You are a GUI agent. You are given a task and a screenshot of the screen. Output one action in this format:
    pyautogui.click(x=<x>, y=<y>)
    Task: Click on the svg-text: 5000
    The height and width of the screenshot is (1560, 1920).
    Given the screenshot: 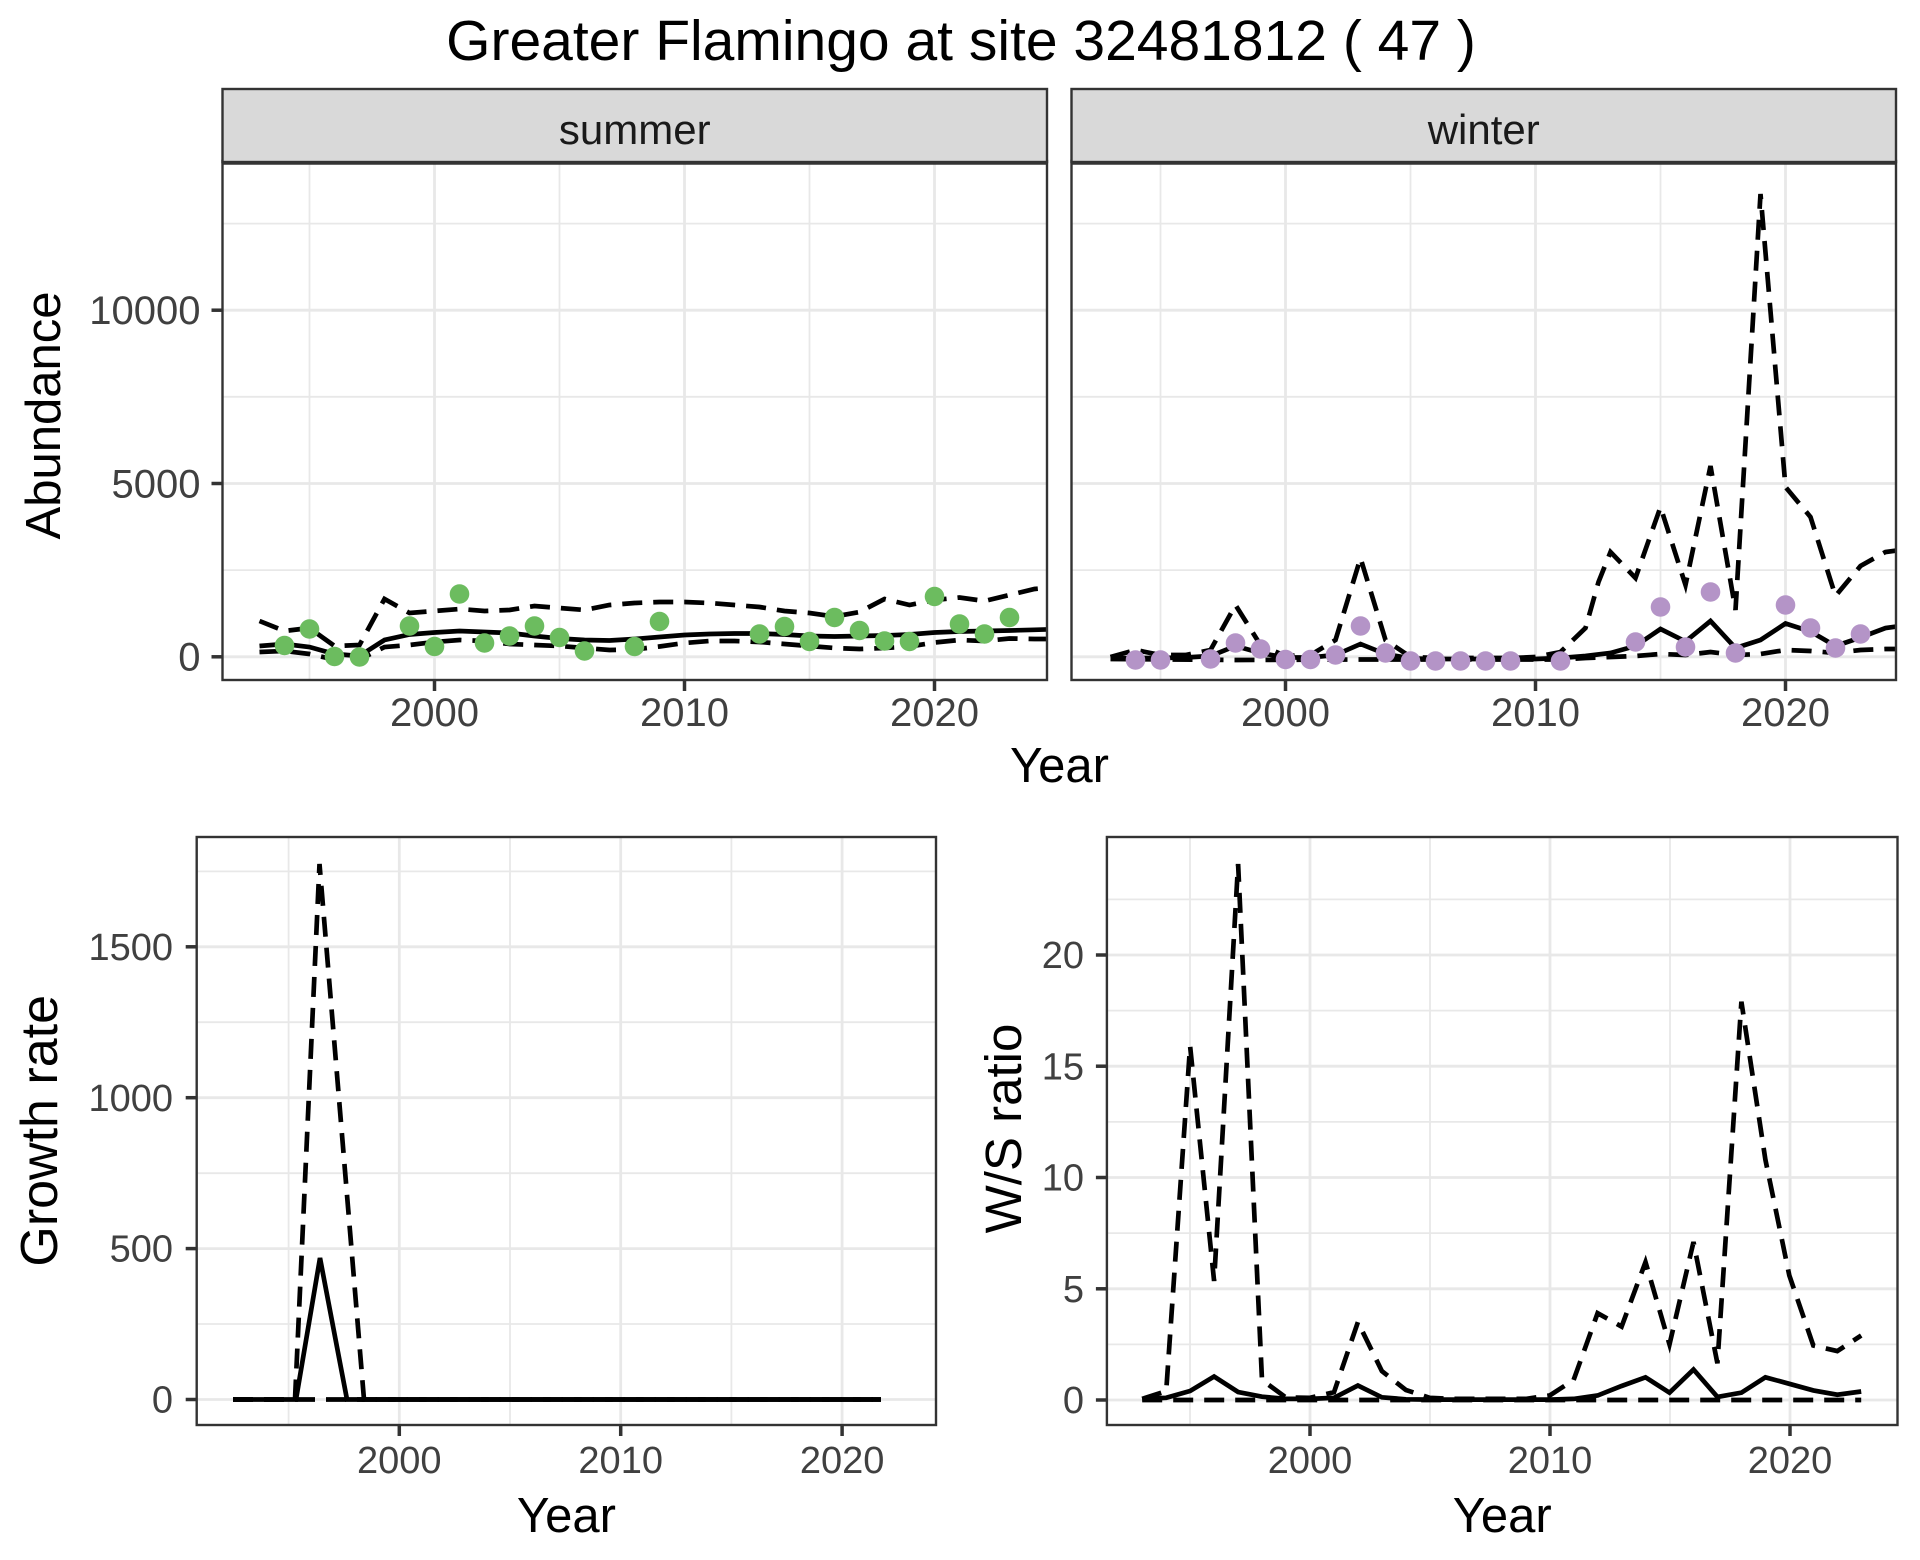 What is the action you would take?
    pyautogui.click(x=156, y=484)
    